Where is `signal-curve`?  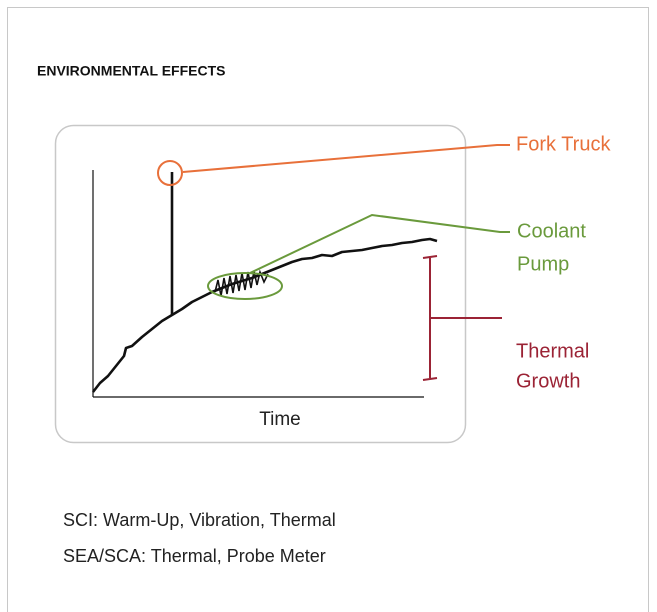
signal-curve is located at coordinates (264, 315).